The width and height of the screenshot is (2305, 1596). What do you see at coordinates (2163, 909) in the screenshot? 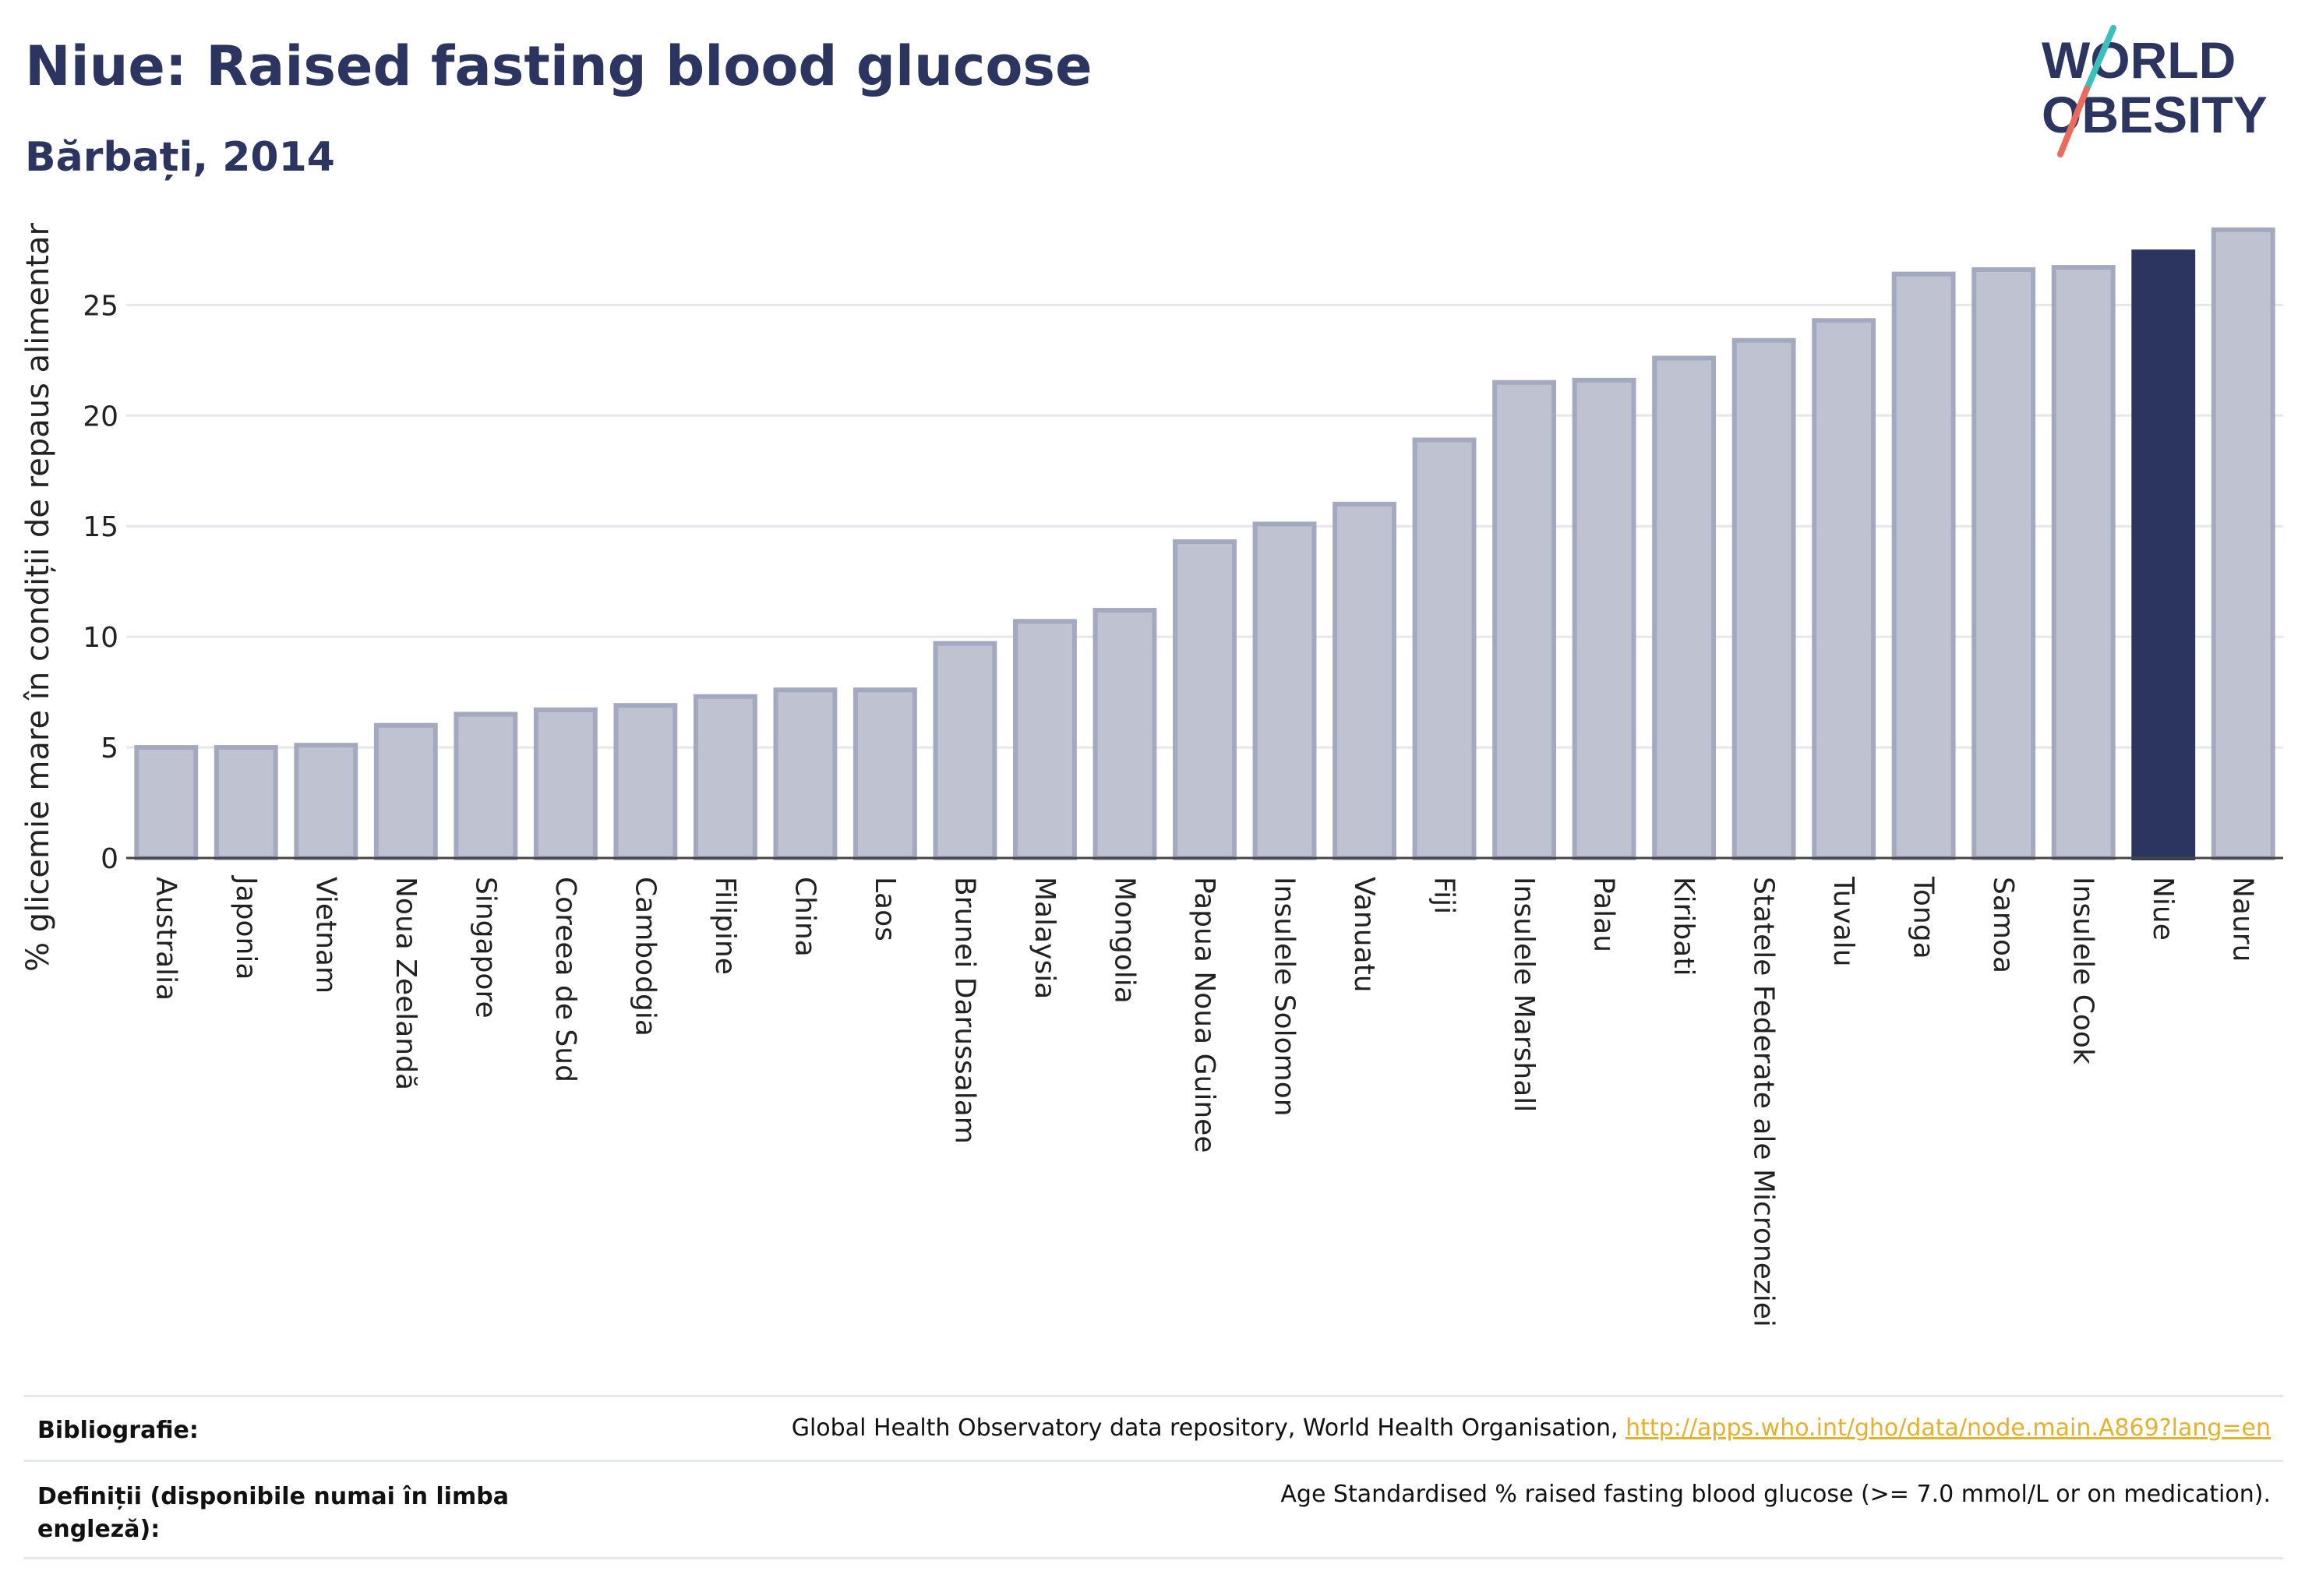
I see `x-tick-label: Niue` at bounding box center [2163, 909].